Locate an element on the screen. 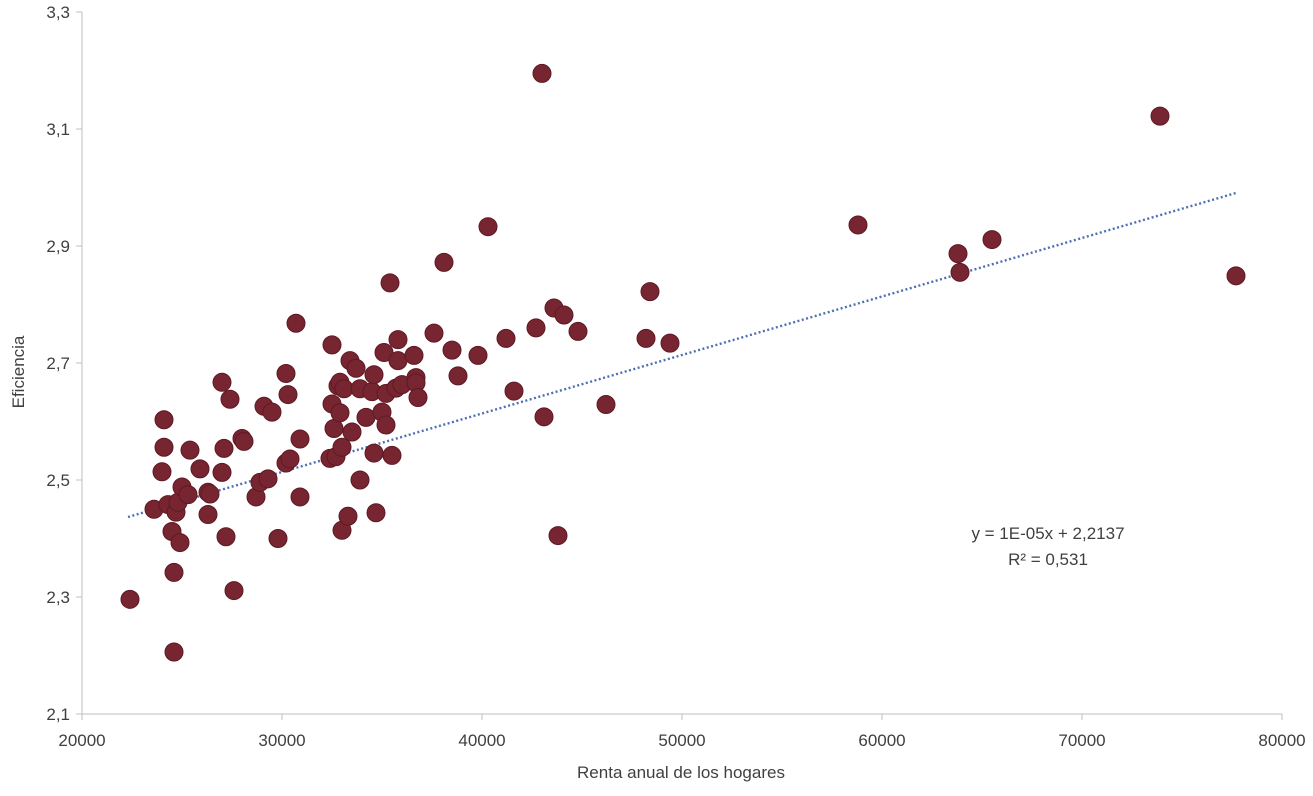 This screenshot has width=1313, height=796. trendline-r-squared: R² = 0,531 is located at coordinates (1048, 559).